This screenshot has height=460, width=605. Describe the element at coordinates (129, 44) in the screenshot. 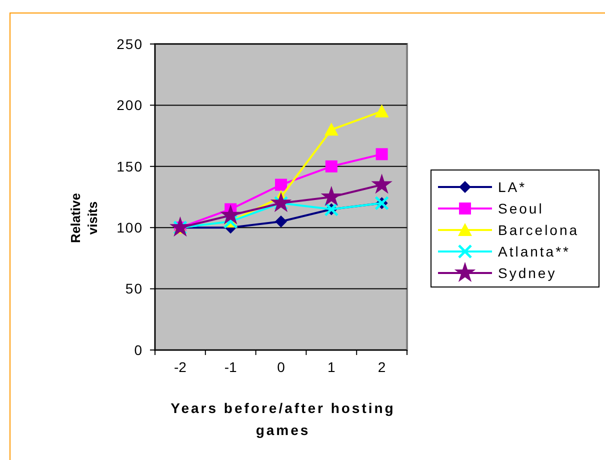

I see `y-tick-label: 250` at that location.